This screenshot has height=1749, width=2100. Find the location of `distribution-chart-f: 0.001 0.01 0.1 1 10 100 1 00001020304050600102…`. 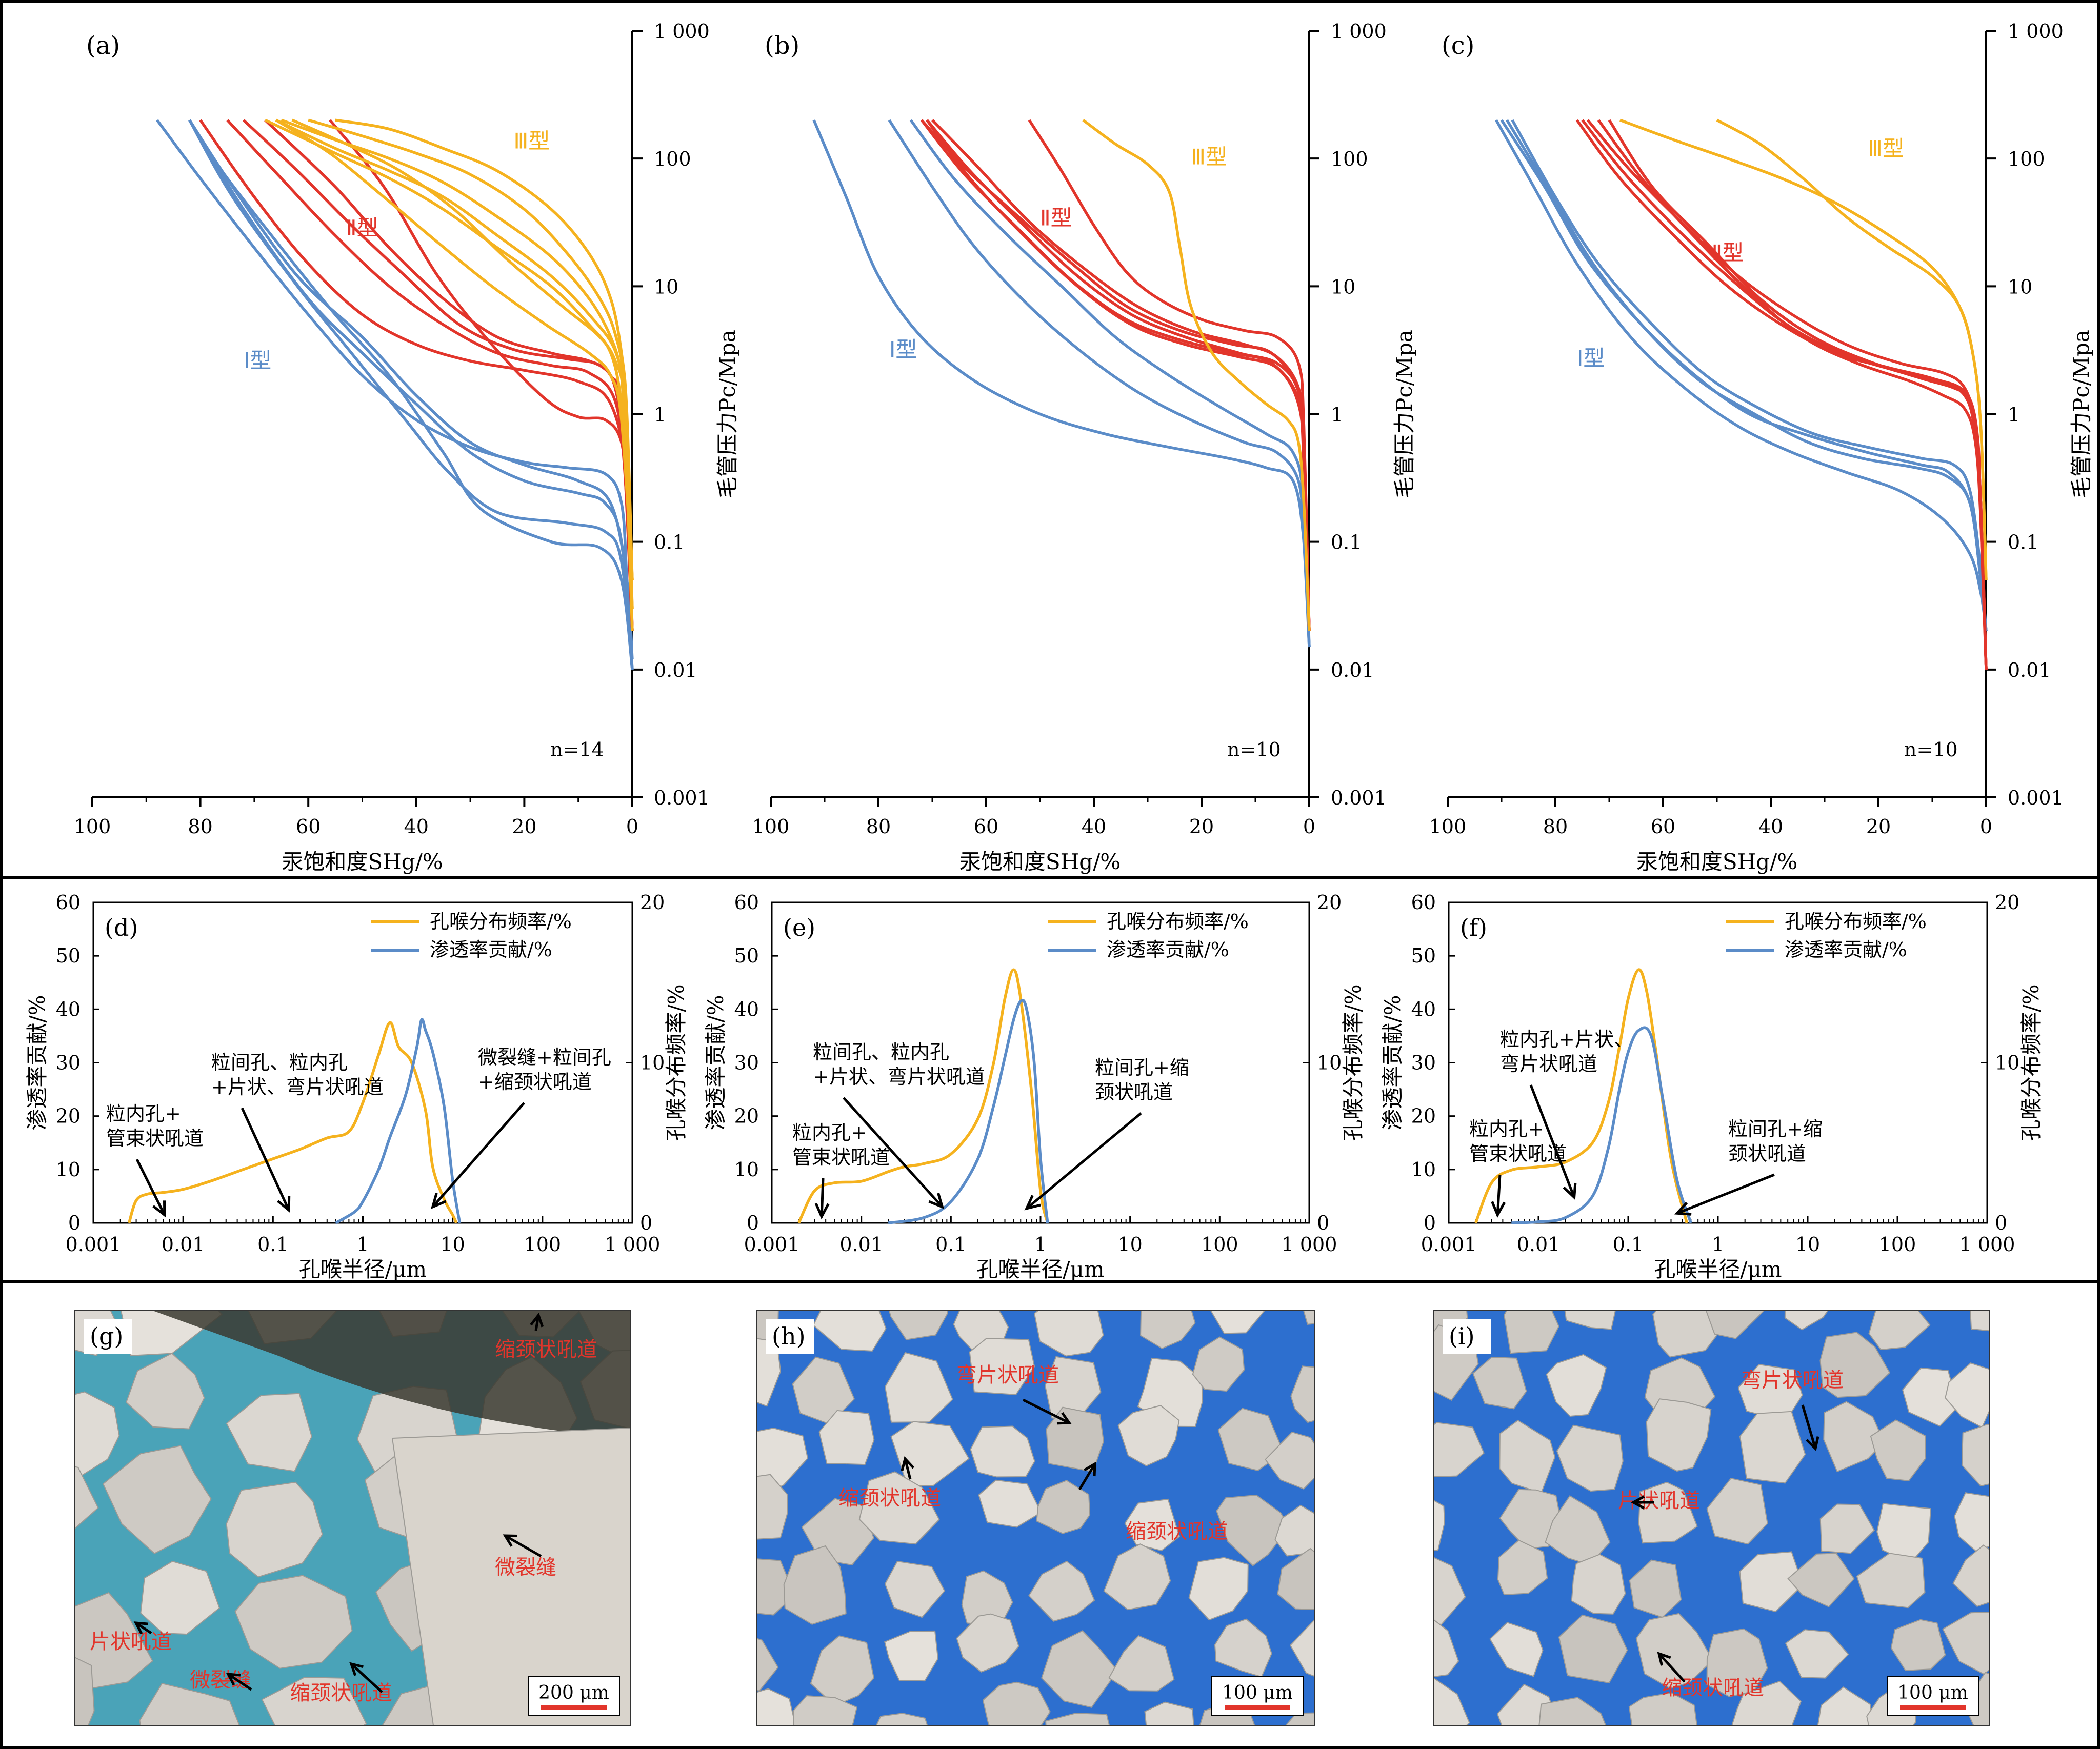

distribution-chart-f: 0.001 0.01 0.1 1 10 100 1 00001020304050600102… is located at coordinates (1712, 1086).